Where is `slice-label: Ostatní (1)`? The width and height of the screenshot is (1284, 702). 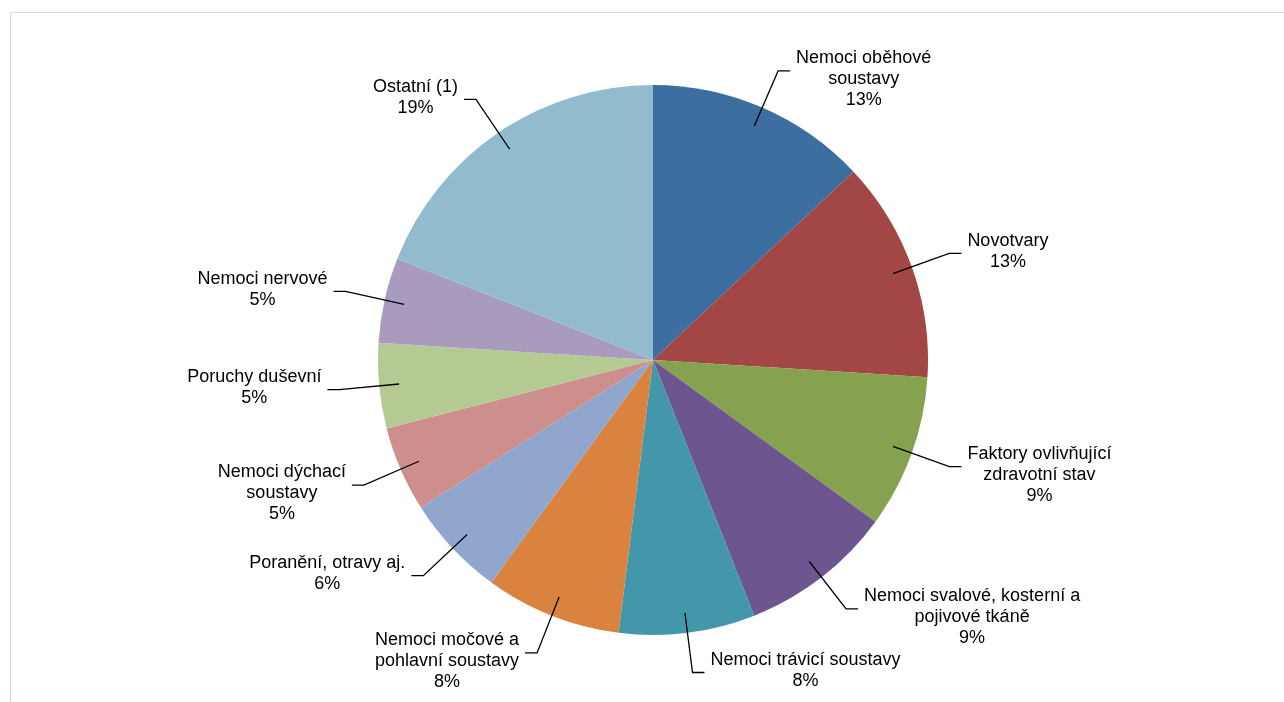 slice-label: Ostatní (1) is located at coordinates (415, 85).